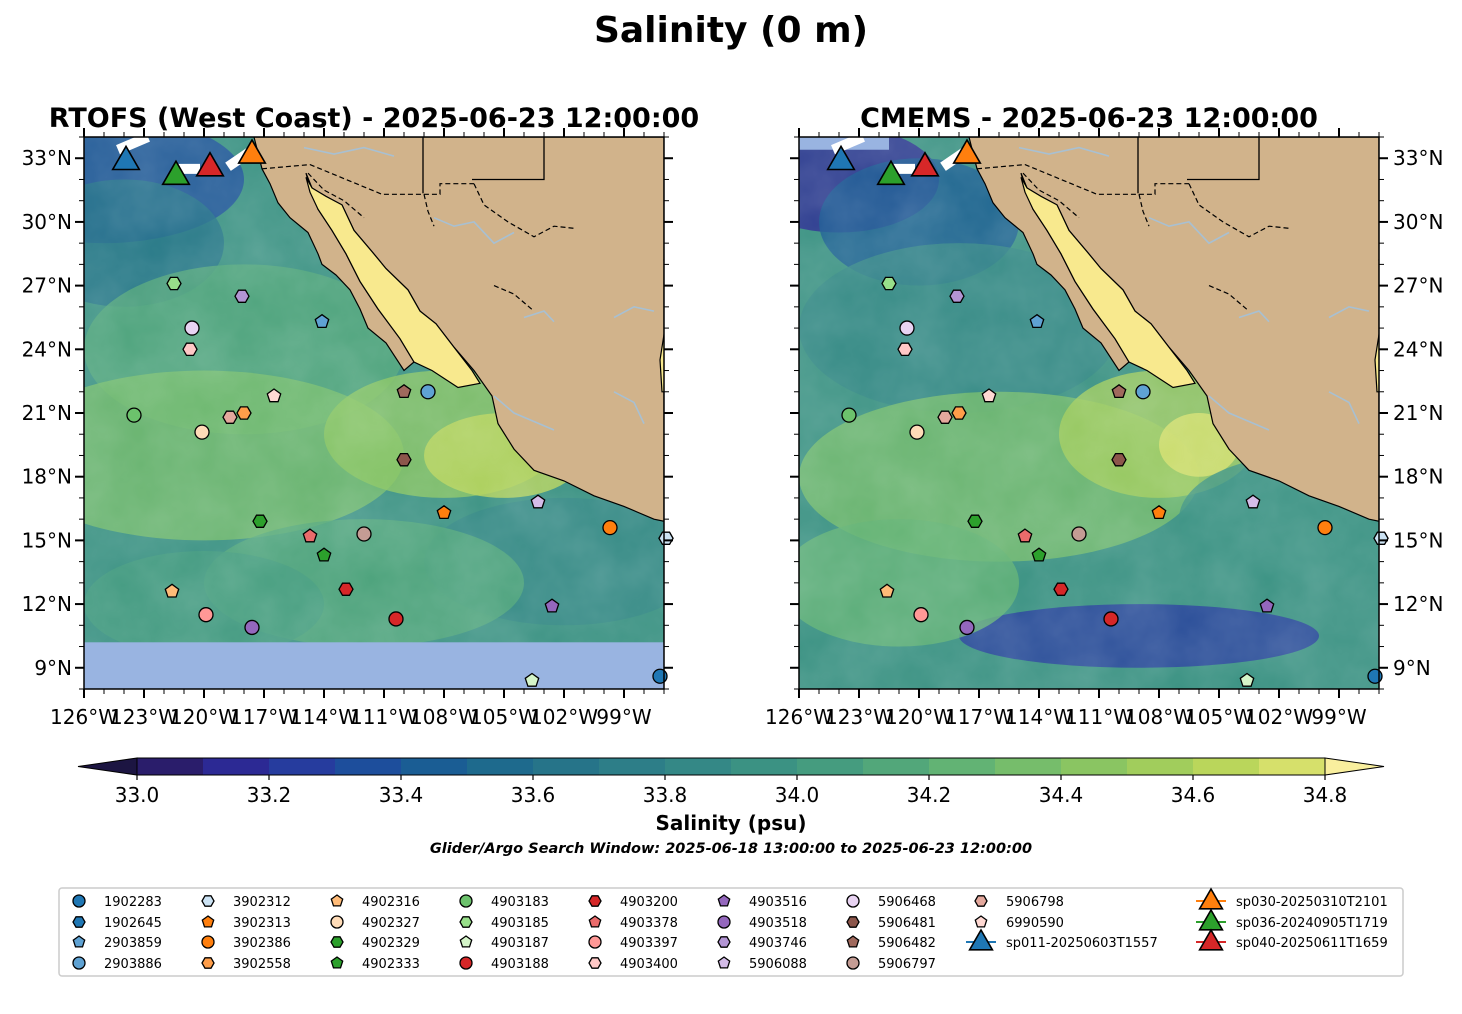  Describe the element at coordinates (391, 964) in the screenshot. I see `legend-label: 4902333` at that location.